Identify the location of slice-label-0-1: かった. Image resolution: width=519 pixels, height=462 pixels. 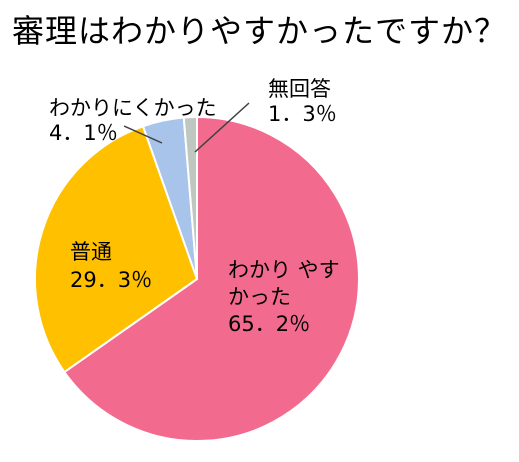
(259, 297).